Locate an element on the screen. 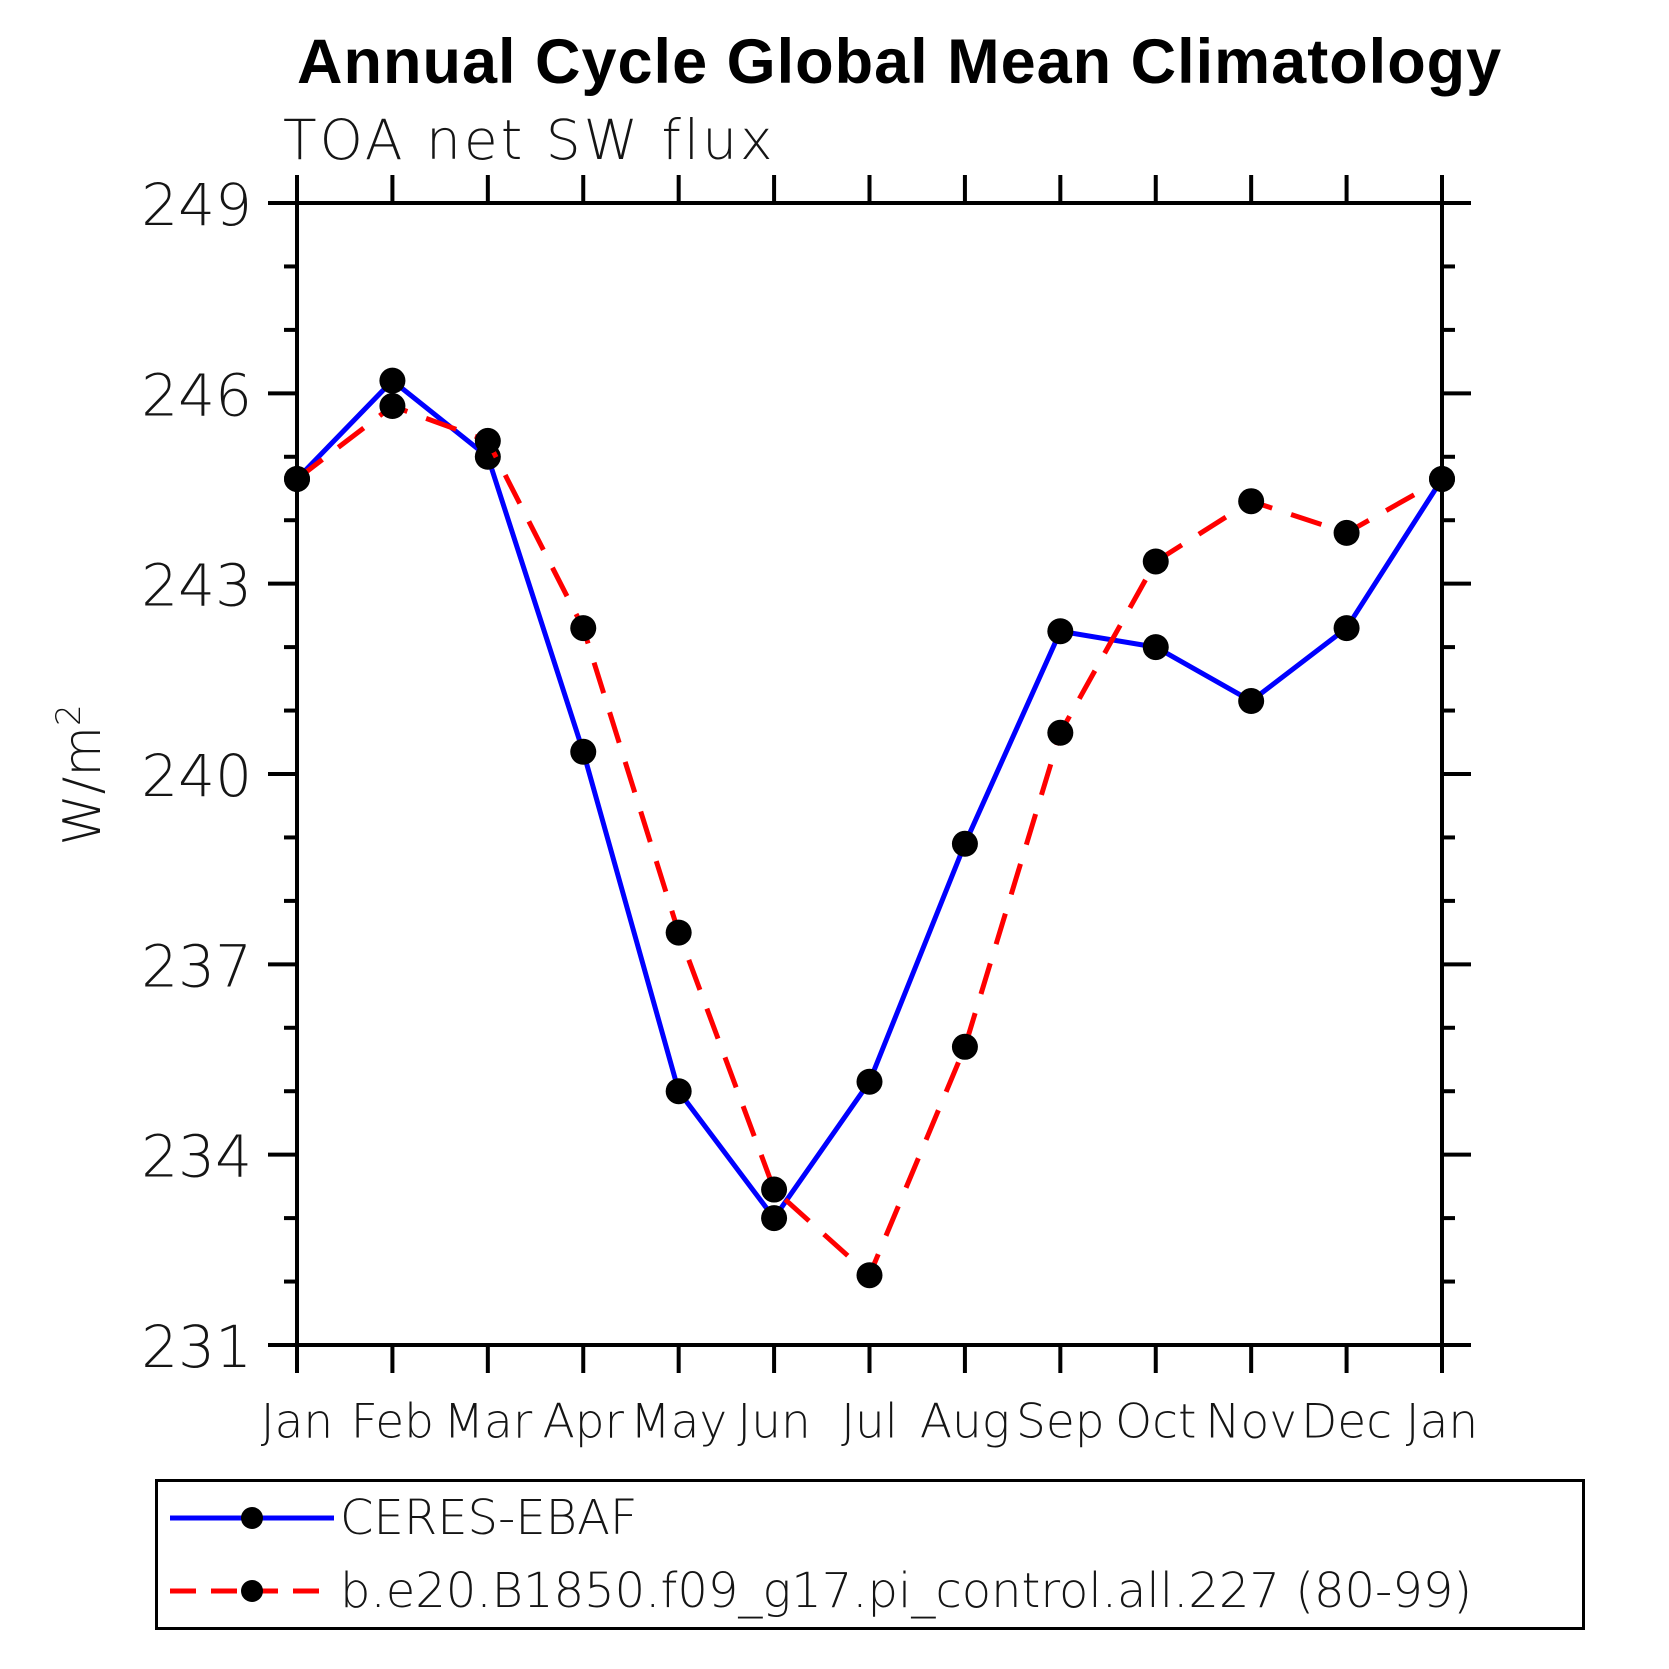 The width and height of the screenshot is (1669, 1669). legend-row-ceres-ebaf: CERES-EBAF is located at coordinates (870, 1518).